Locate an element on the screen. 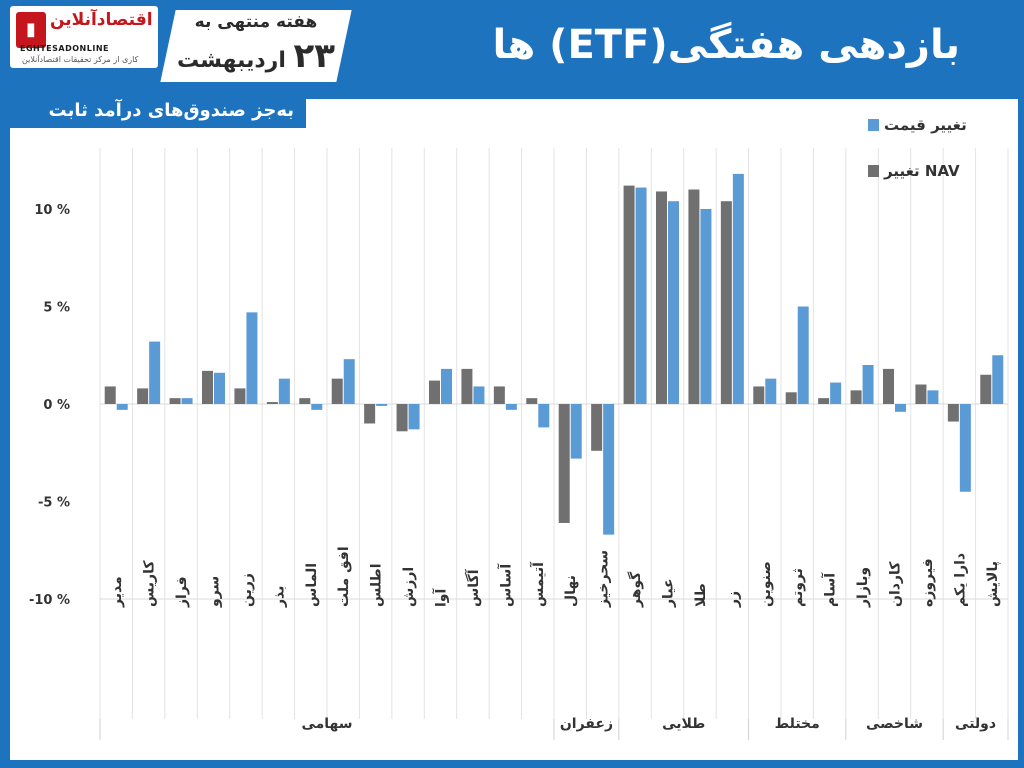 This screenshot has width=1024, height=768. legend-swatch-nav is located at coordinates (873, 171).